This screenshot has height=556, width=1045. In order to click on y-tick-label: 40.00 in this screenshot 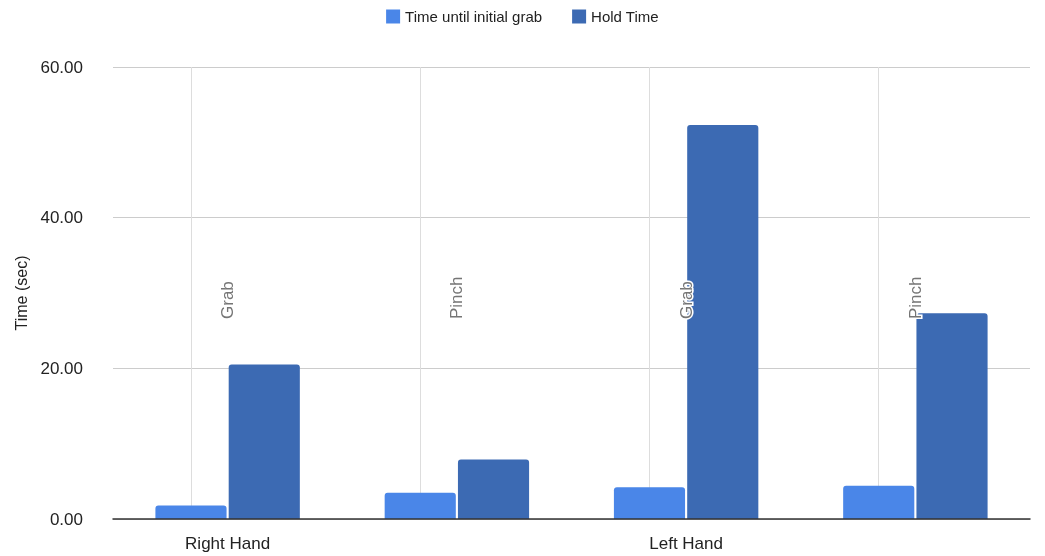, I will do `click(61, 218)`.